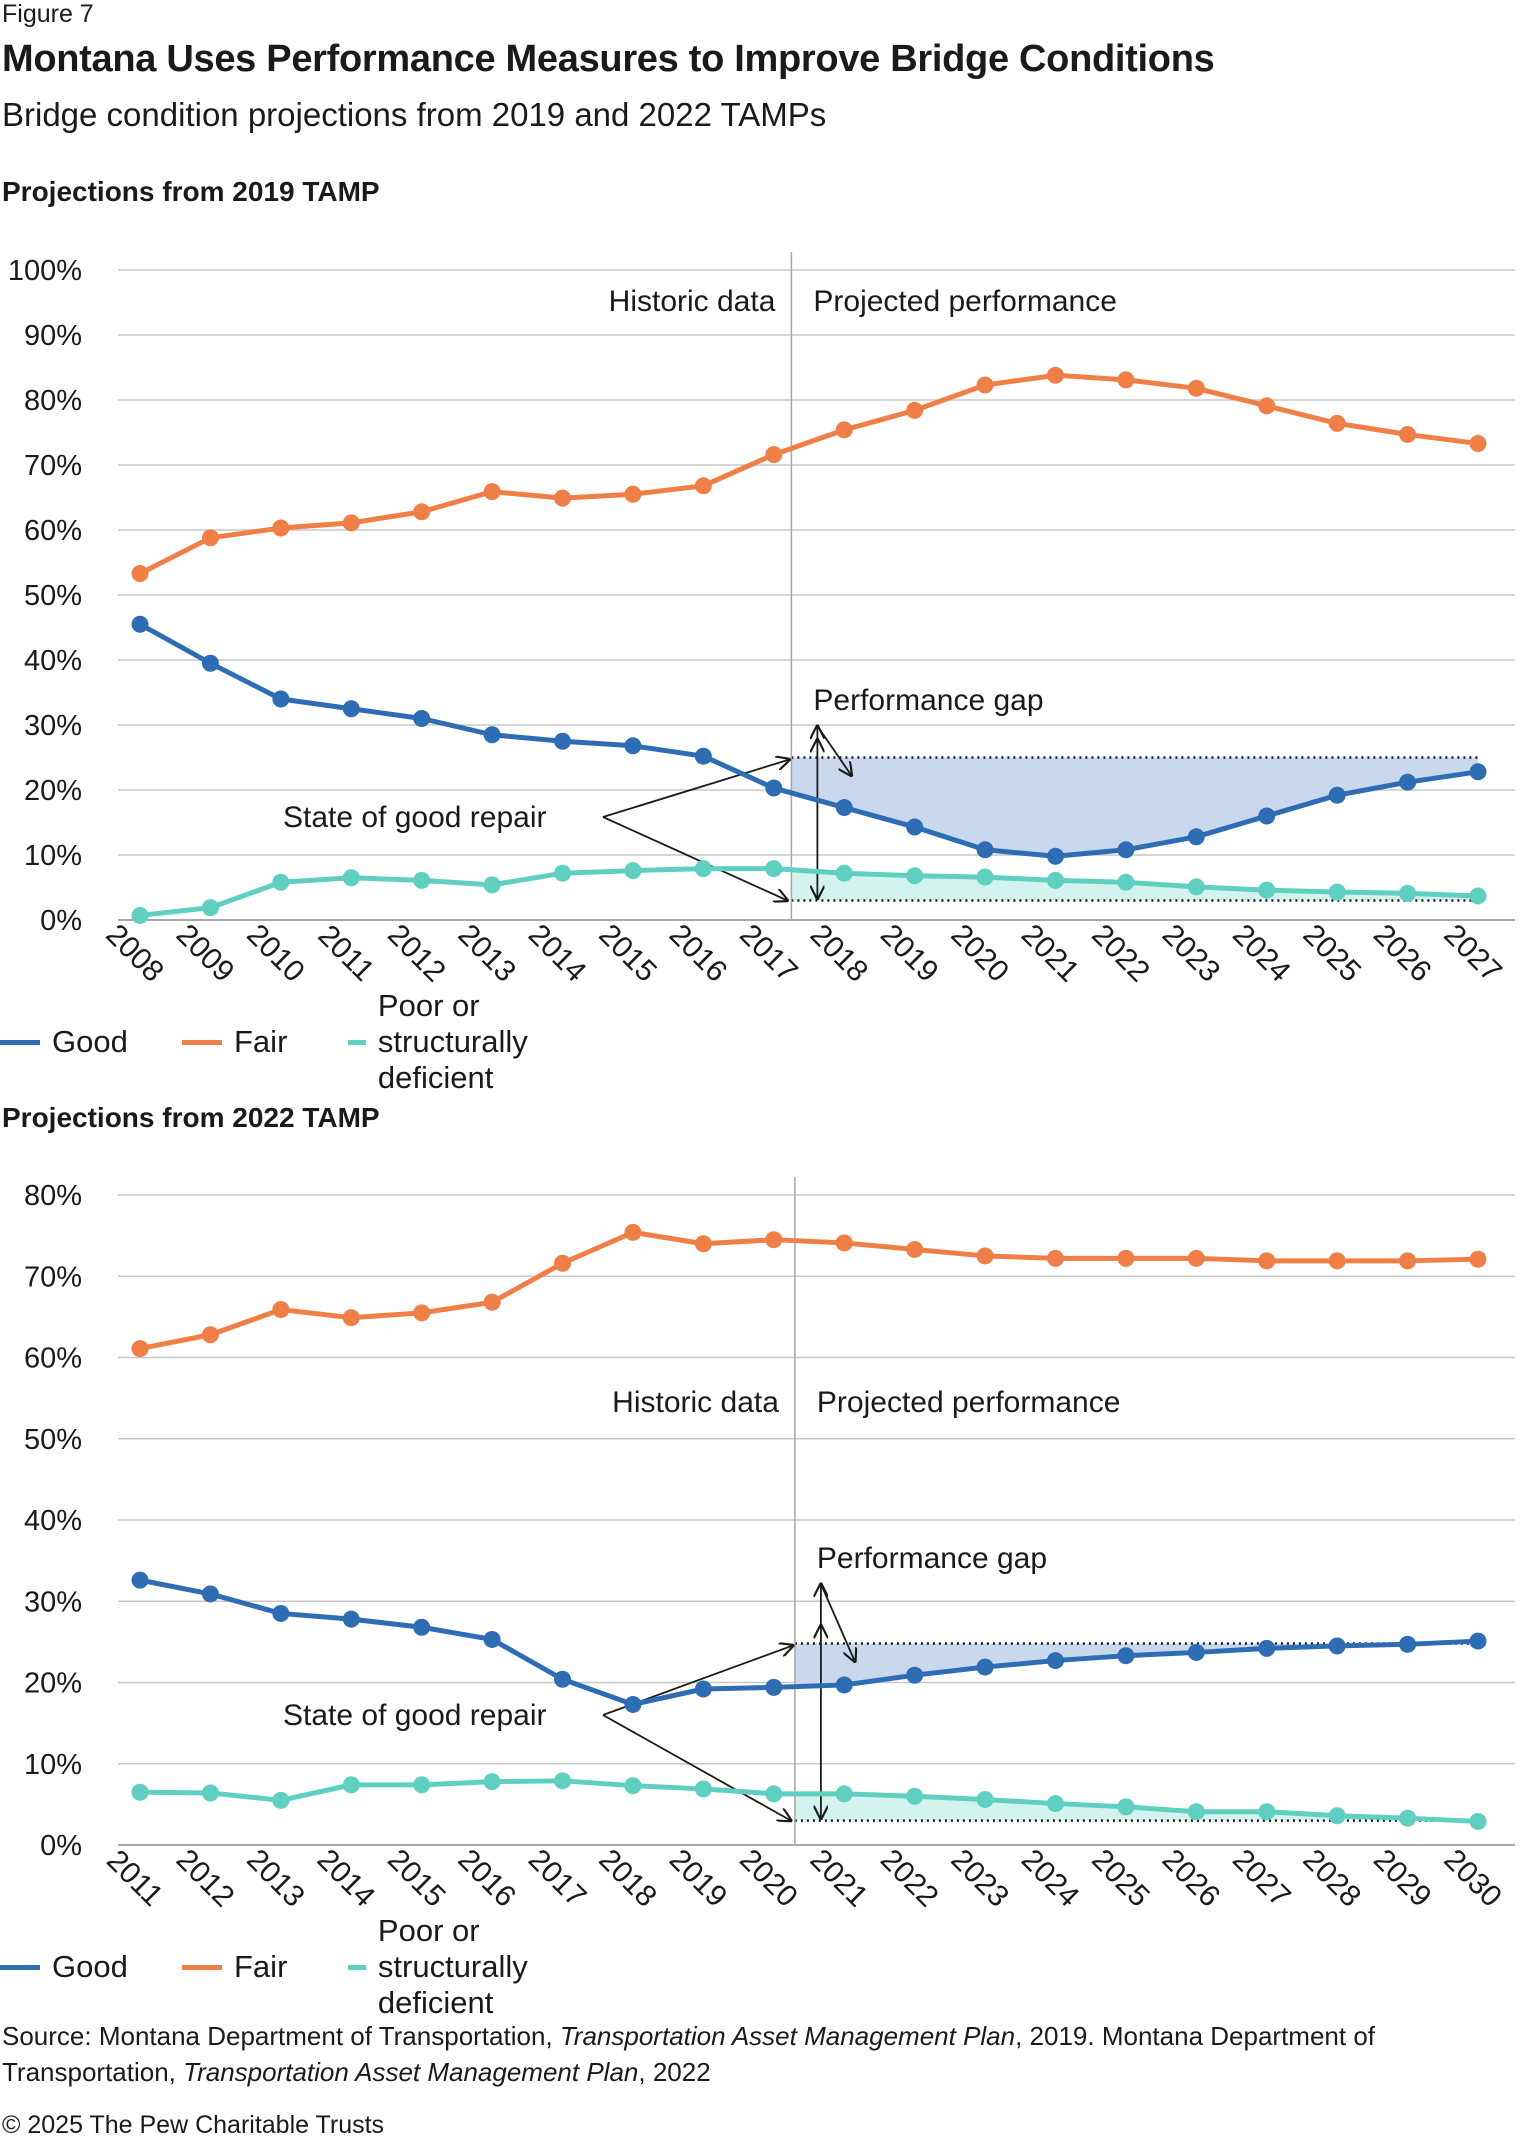 Image resolution: width=1520 pixels, height=2140 pixels. What do you see at coordinates (411, 2072) in the screenshot?
I see `source-title-2022: Transportation Asset Management Plan` at bounding box center [411, 2072].